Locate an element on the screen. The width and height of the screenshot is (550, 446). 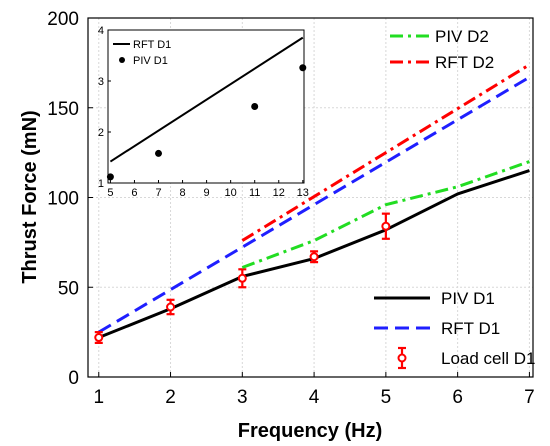
inset-x-tick-label: 10 is located at coordinates (231, 193).